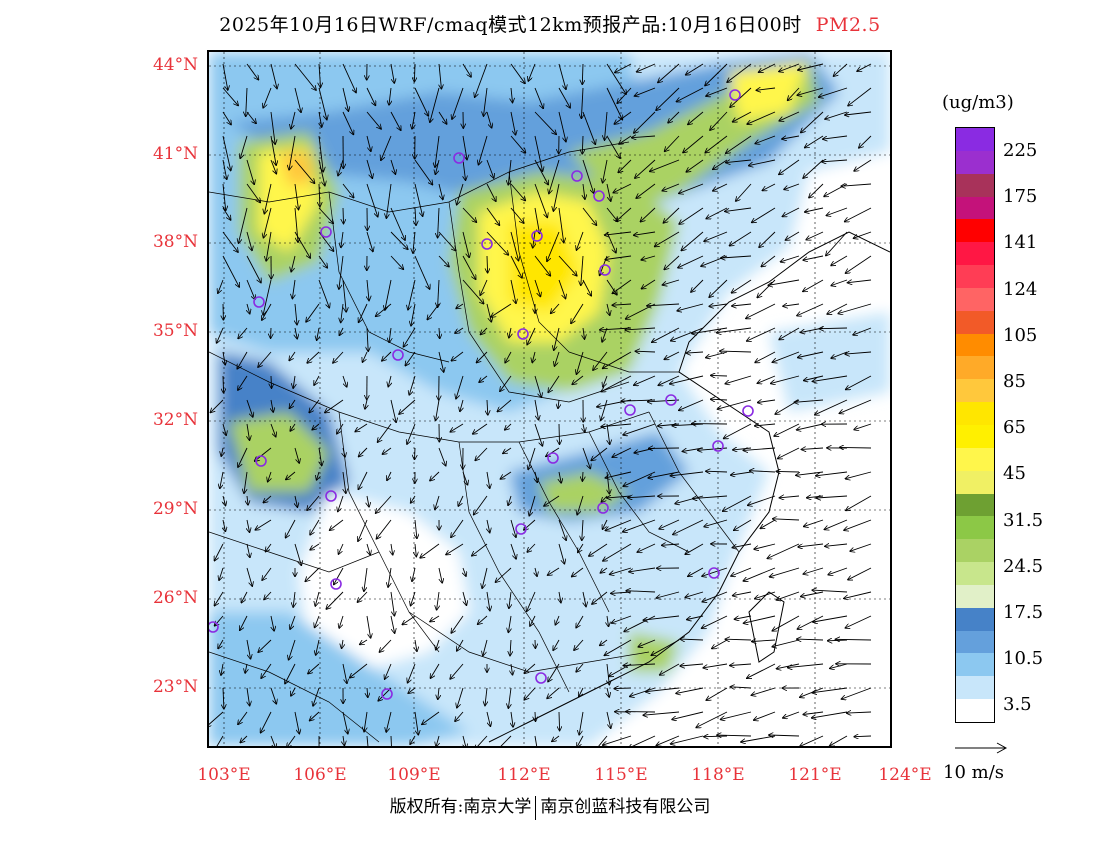  Describe the element at coordinates (175, 331) in the screenshot. I see `lat-label: 35°N` at that location.